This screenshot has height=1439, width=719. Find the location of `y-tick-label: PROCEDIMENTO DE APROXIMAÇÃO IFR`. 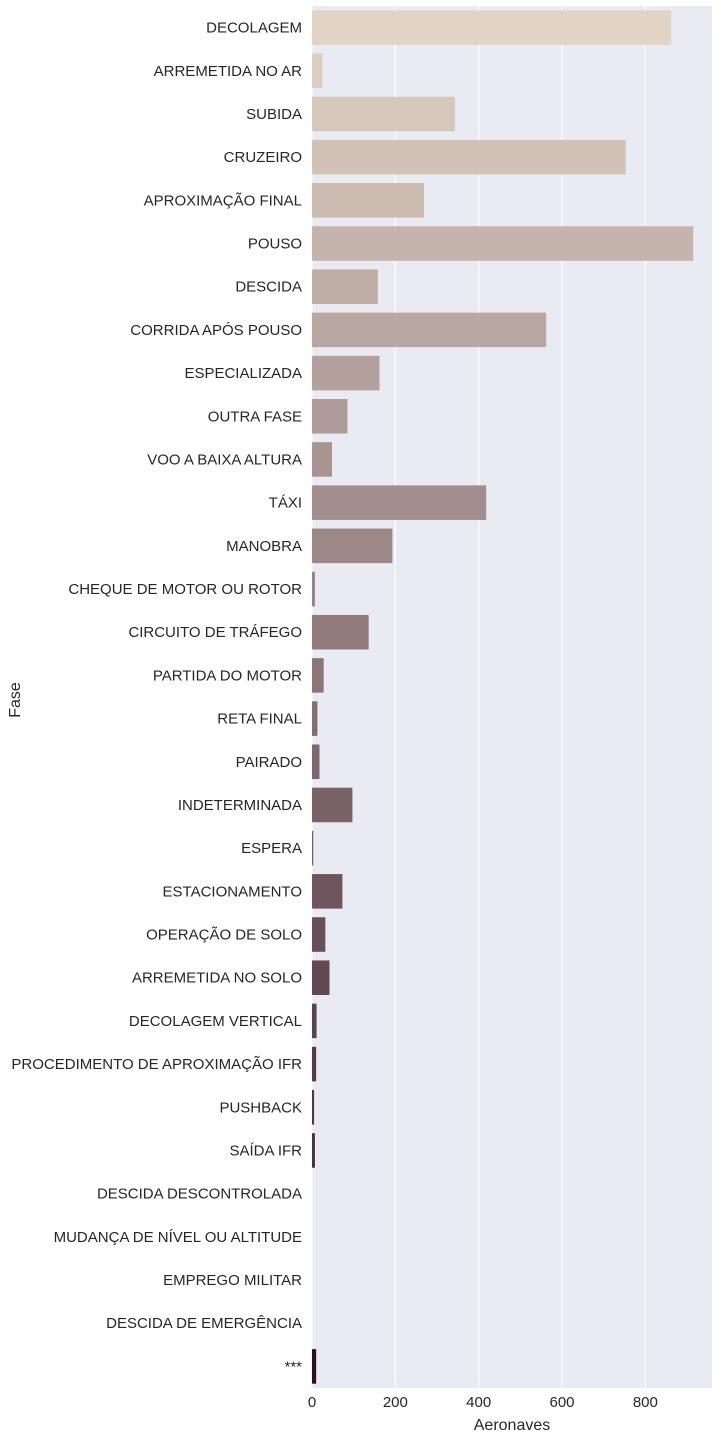

y-tick-label: PROCEDIMENTO DE APROXIMAÇÃO IFR is located at coordinates (156, 1064).